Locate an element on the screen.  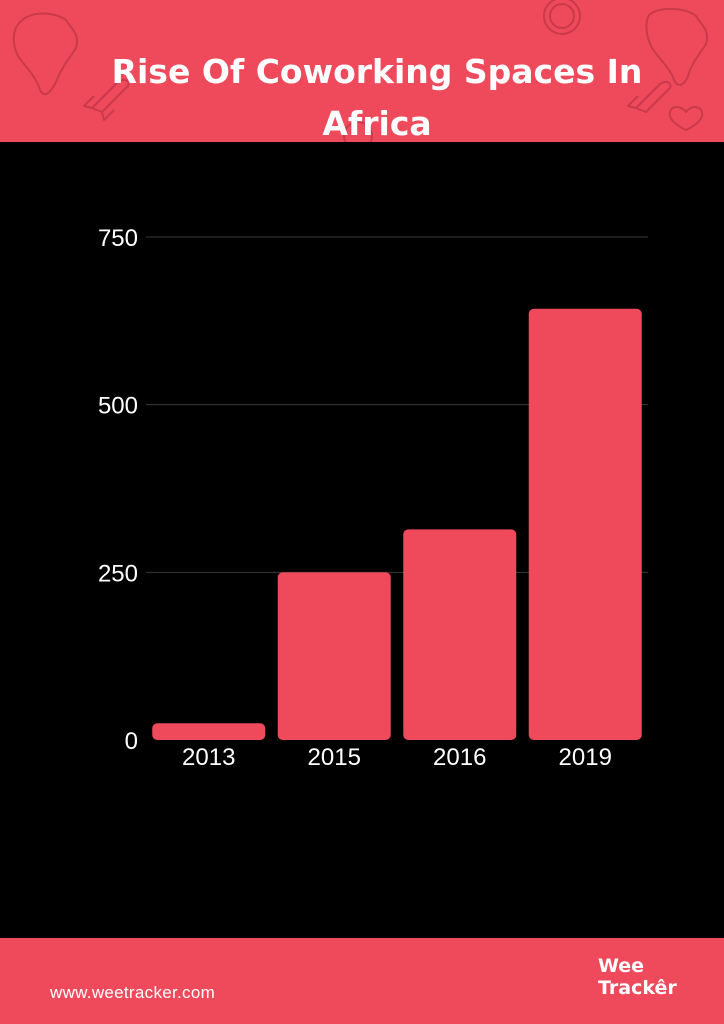
page-title: Rise Of Coworking Spaces In Africa is located at coordinates (377, 97).